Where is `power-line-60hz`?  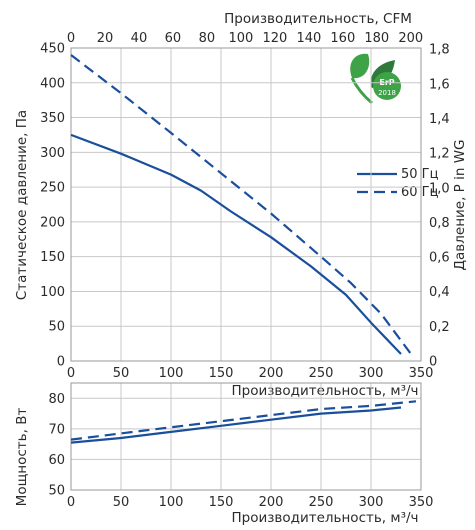
power-line-60hz is located at coordinates (243, 420).